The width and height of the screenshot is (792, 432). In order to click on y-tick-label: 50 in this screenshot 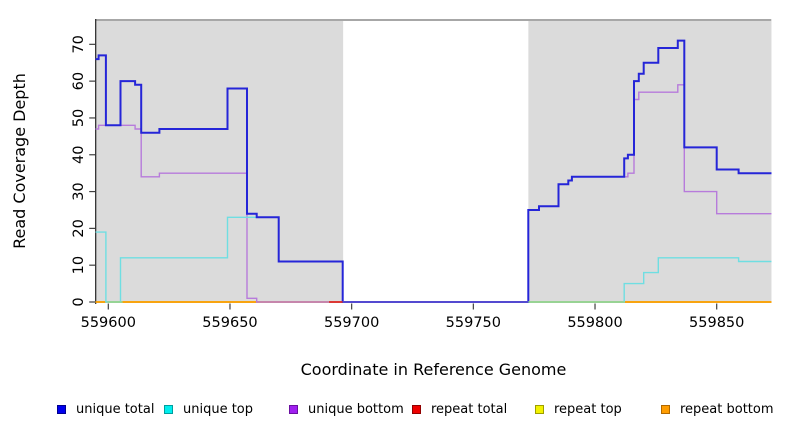, I will do `click(79, 118)`.